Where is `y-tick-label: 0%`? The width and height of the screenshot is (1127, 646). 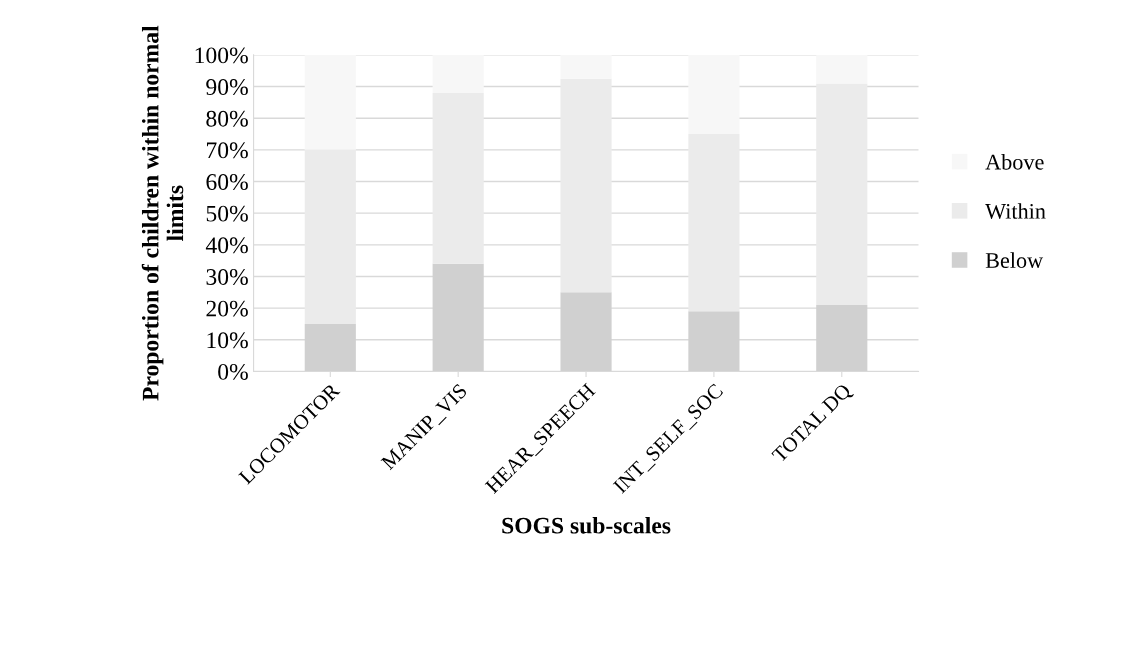 y-tick-label: 0% is located at coordinates (233, 371).